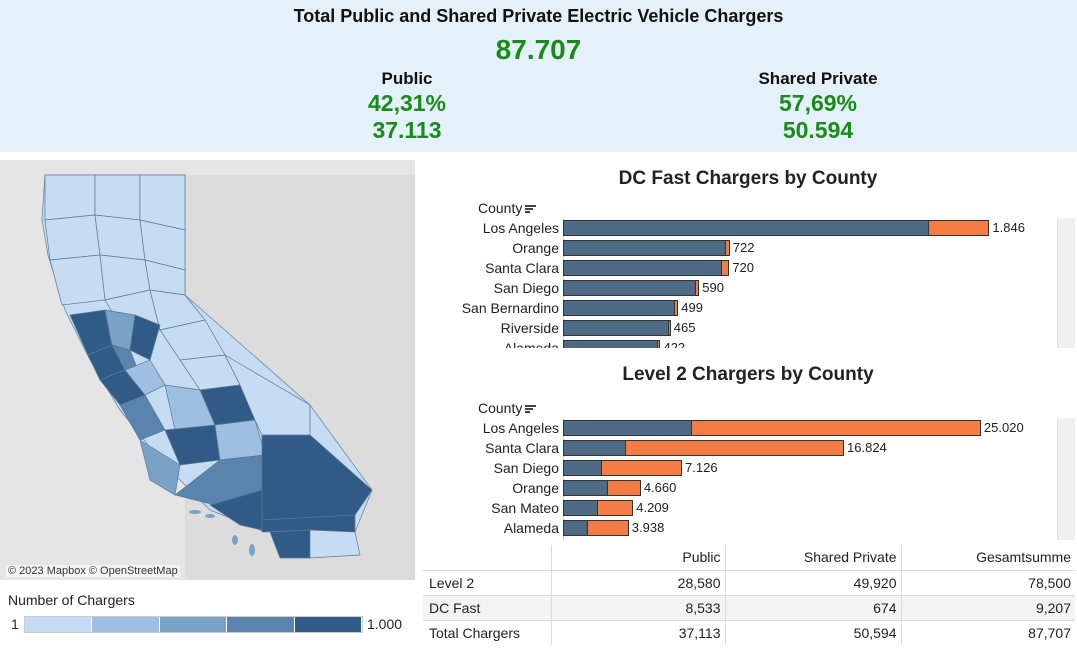 This screenshot has height=651, width=1077. Describe the element at coordinates (812, 632) in the screenshot. I see `cell-shared: 50,594` at that location.